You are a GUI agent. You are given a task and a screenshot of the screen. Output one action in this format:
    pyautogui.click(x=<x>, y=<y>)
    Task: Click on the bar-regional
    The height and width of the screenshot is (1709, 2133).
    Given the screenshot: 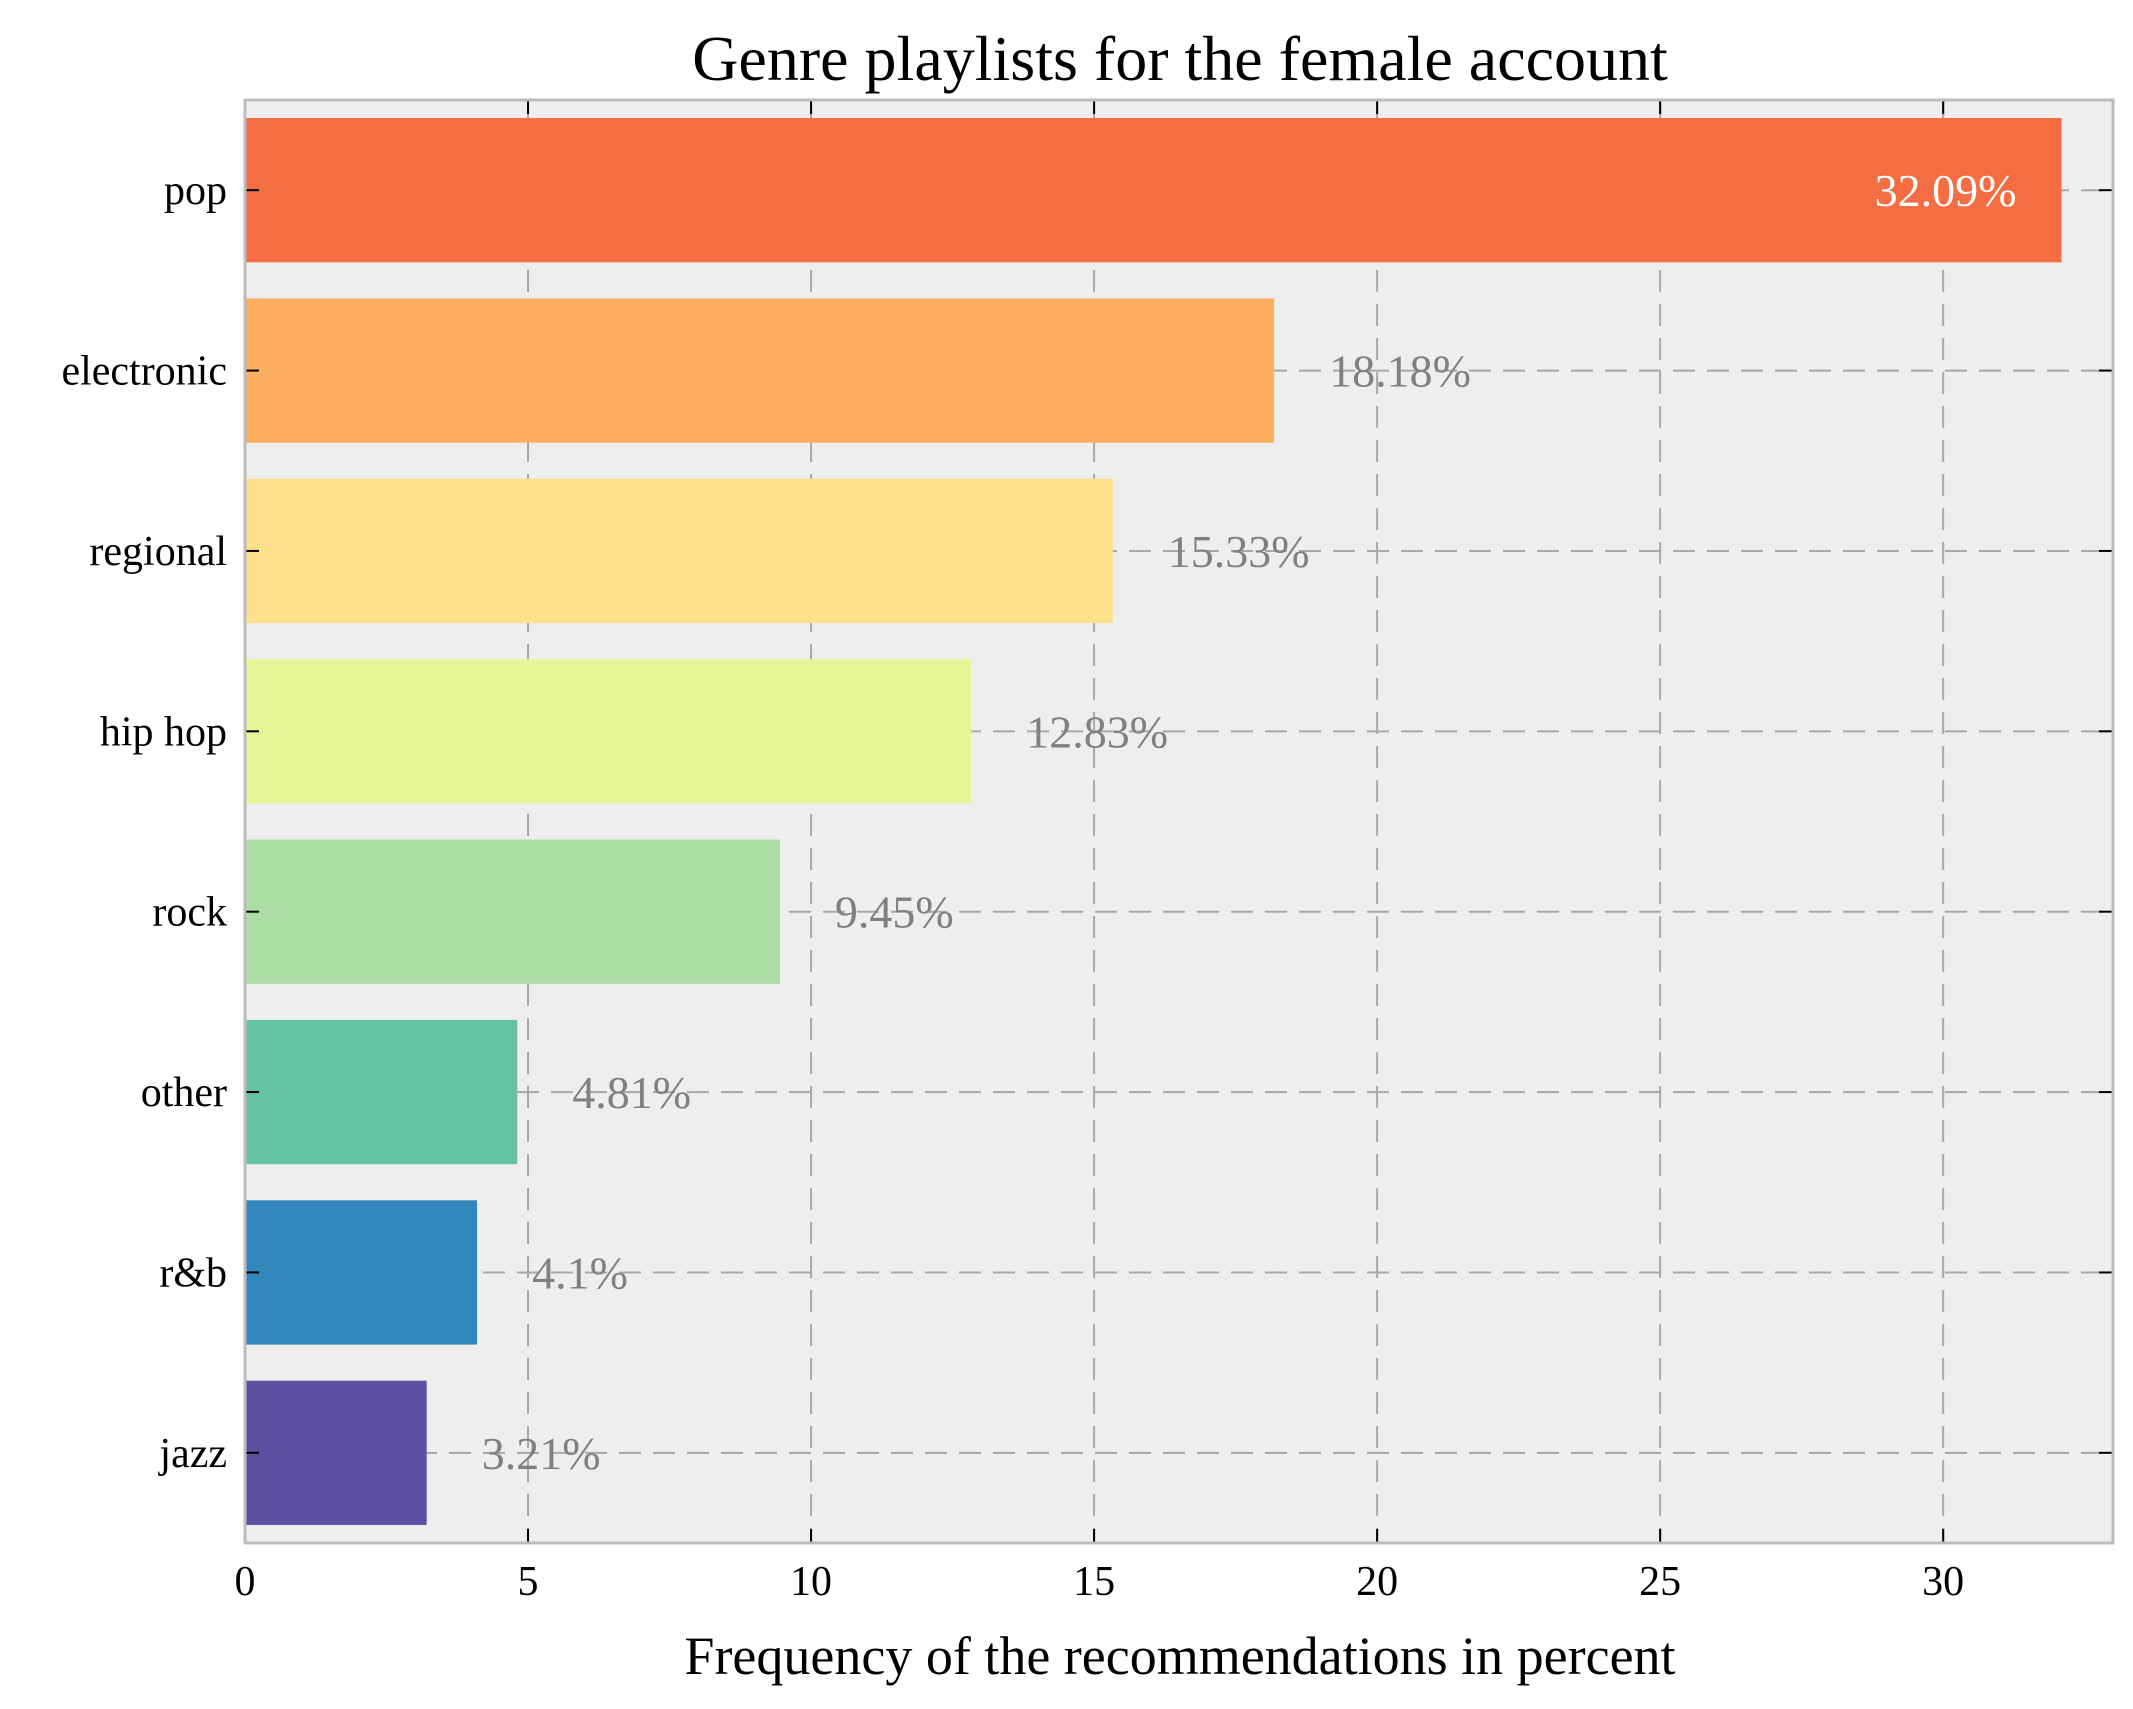 What is the action you would take?
    pyautogui.click(x=679, y=551)
    